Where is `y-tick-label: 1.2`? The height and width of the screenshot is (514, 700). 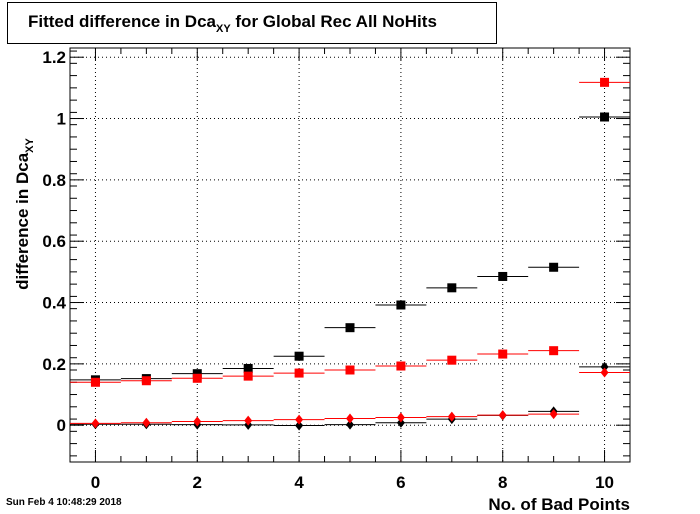 y-tick-label: 1.2 is located at coordinates (54, 57).